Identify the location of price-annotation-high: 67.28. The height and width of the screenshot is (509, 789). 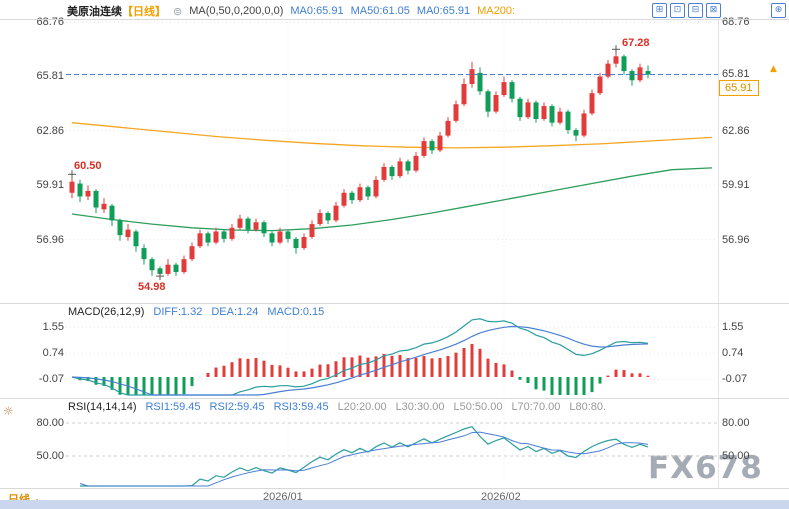
(636, 43).